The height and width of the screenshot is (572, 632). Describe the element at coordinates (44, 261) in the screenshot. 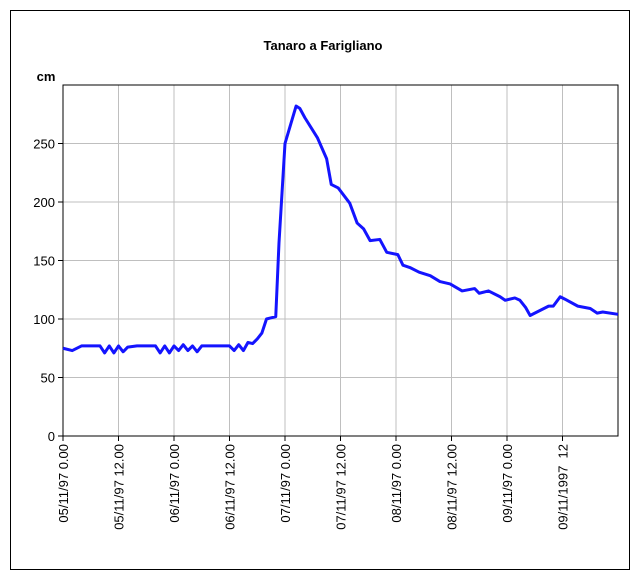

I see `y-tick-label: 150` at that location.